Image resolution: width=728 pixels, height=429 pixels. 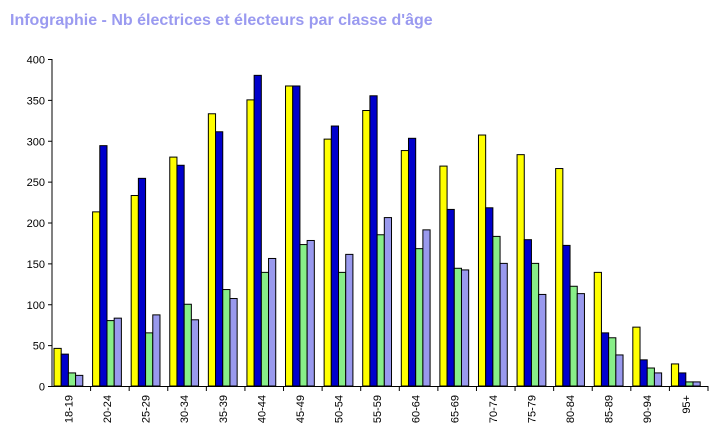 What do you see at coordinates (219, 259) in the screenshot?
I see `bar-35-39-s2` at bounding box center [219, 259].